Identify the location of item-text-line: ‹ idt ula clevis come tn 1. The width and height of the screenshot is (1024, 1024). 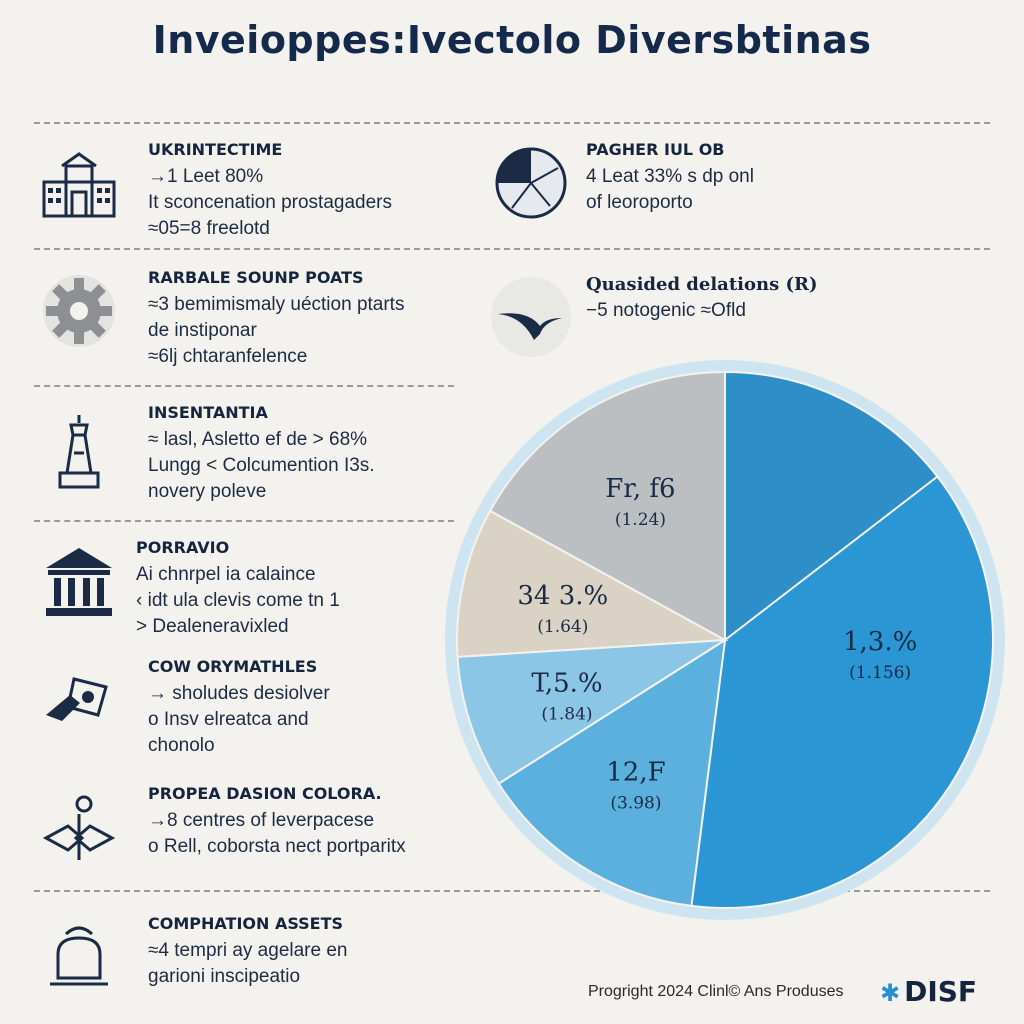
(238, 600).